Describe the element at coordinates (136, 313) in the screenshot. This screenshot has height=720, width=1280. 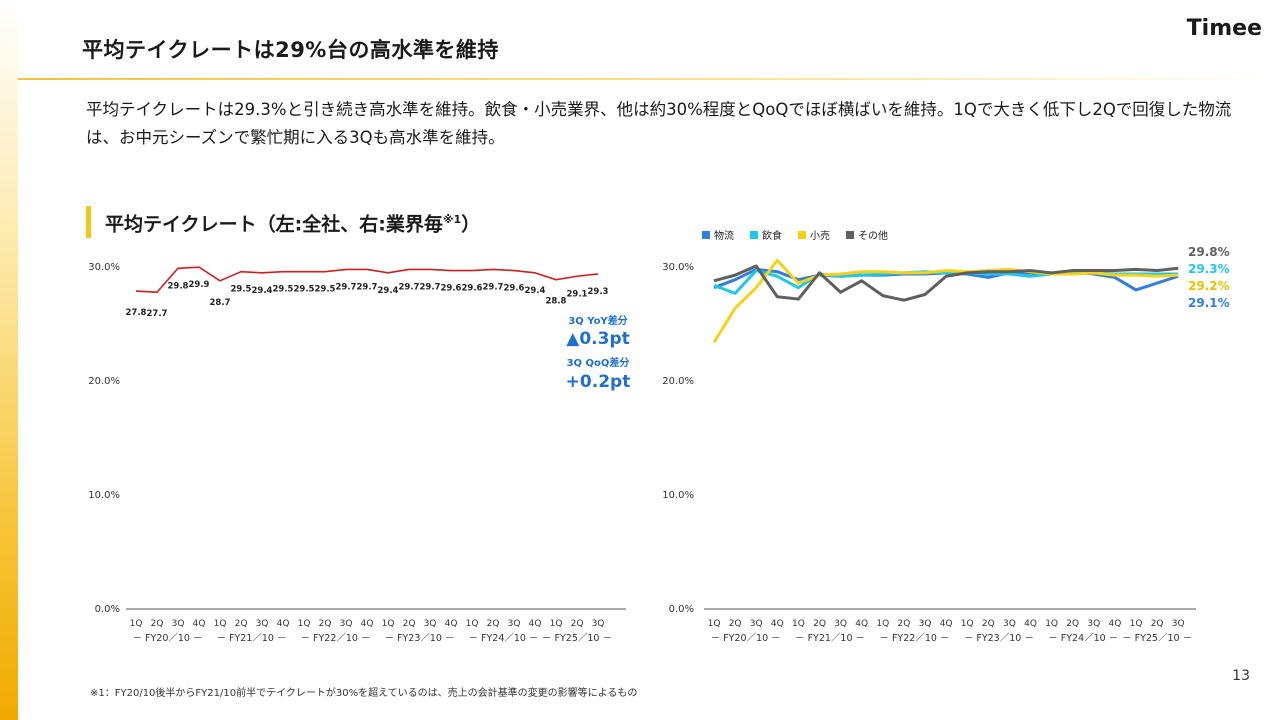
I see `left-chart-data-label: 27.8` at that location.